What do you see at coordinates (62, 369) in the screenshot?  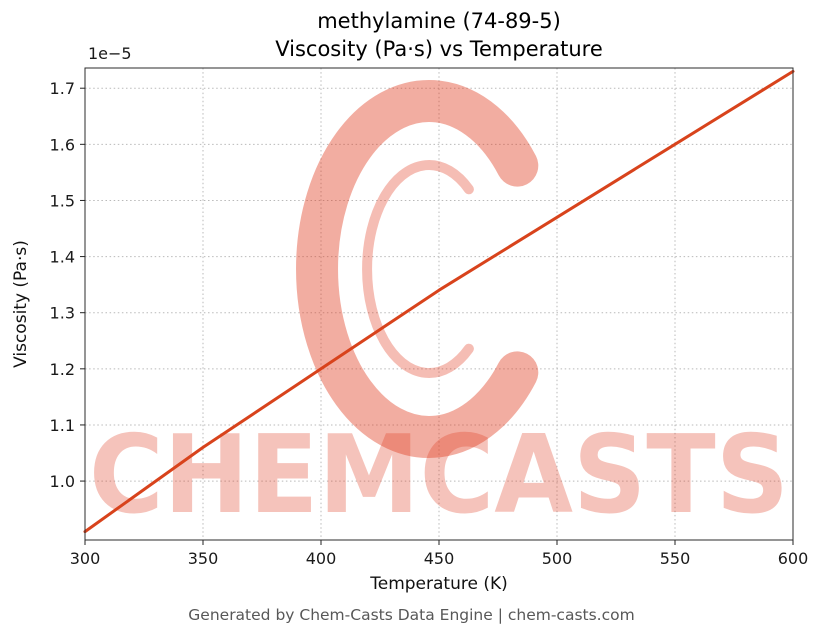 I see `y-tick-label: 1.2` at bounding box center [62, 369].